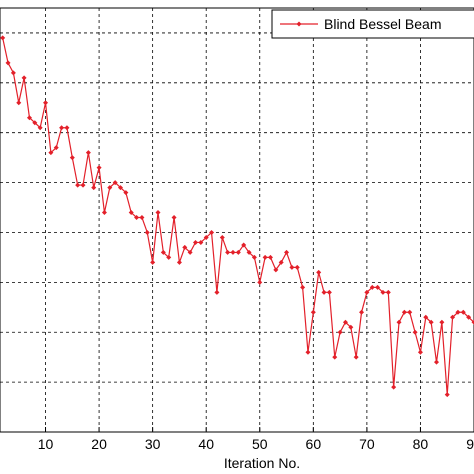 The image size is (474, 474). I want to click on x-tick-label: 90, so click(470, 444).